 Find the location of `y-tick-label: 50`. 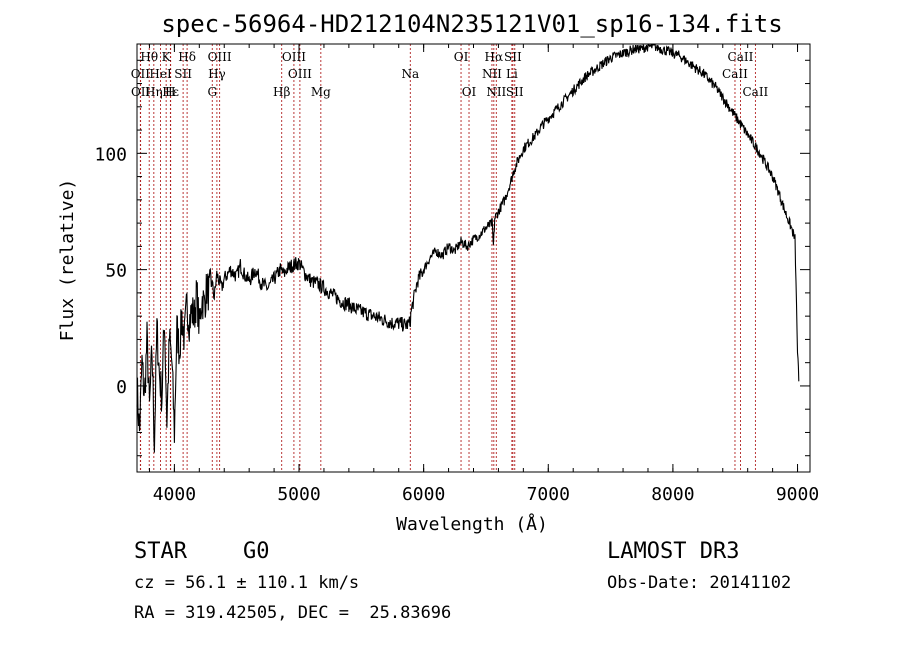

y-tick-label: 50 is located at coordinates (116, 271).